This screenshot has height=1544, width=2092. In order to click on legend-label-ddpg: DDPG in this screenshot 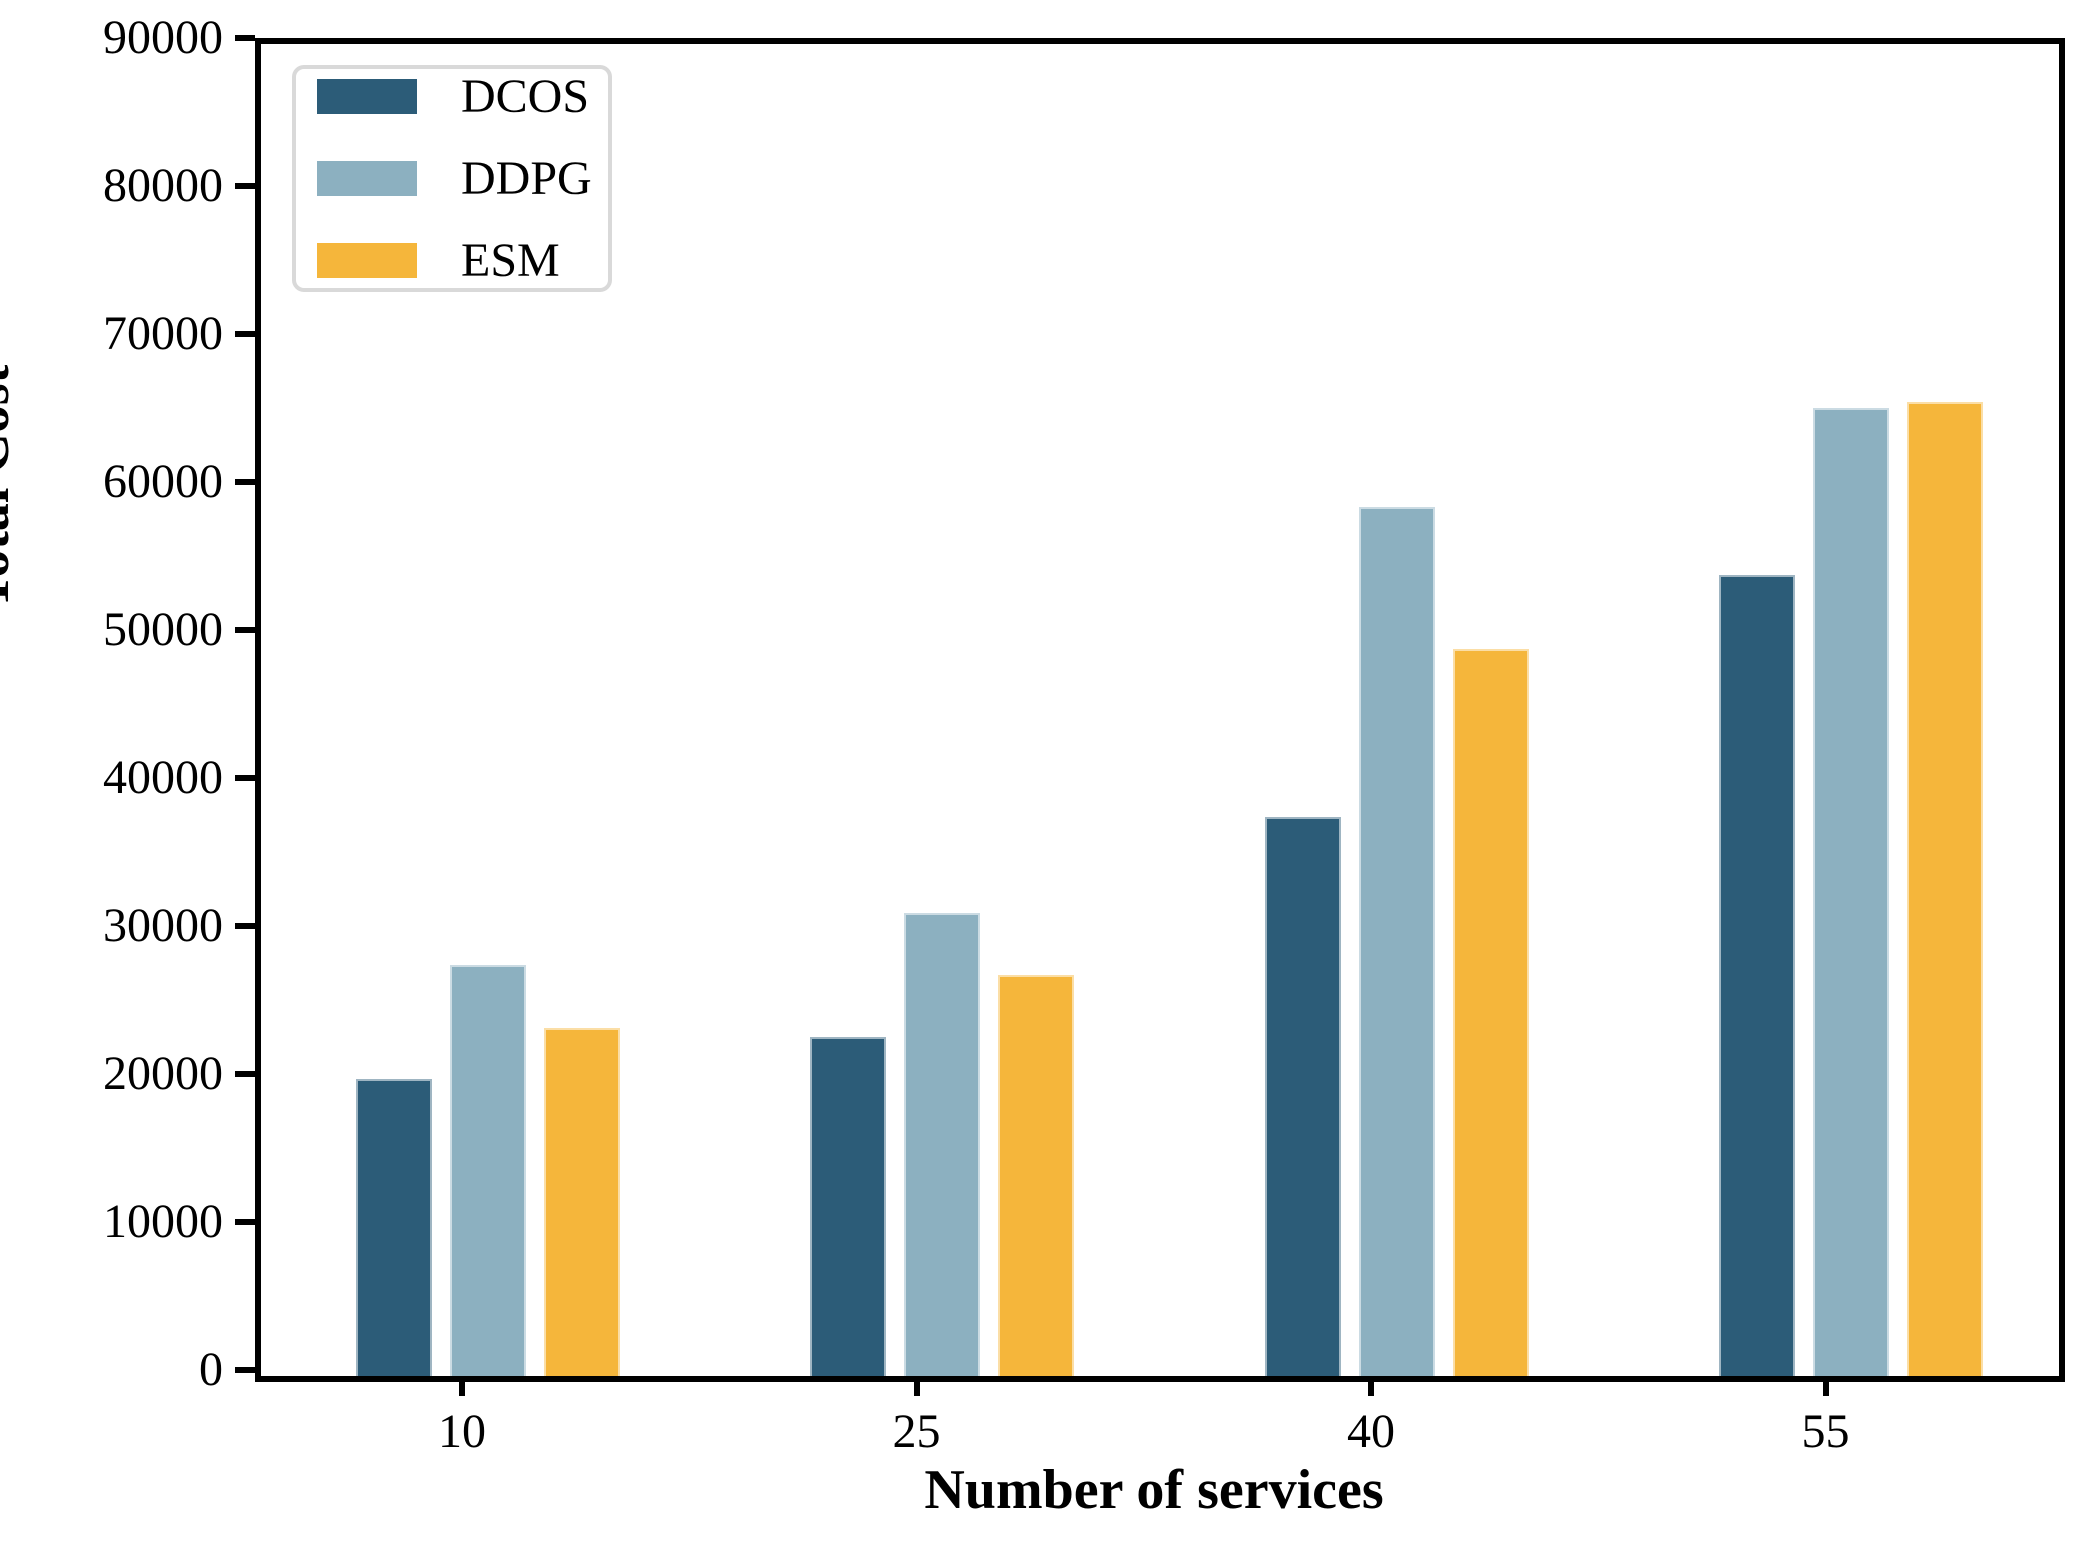, I will do `click(526, 178)`.